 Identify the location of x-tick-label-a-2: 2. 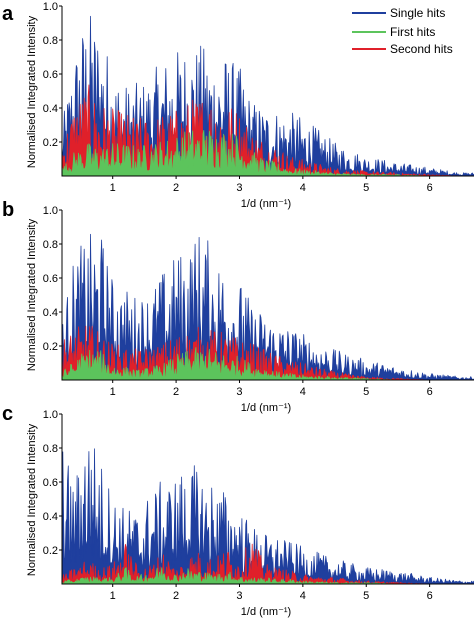
(176, 188).